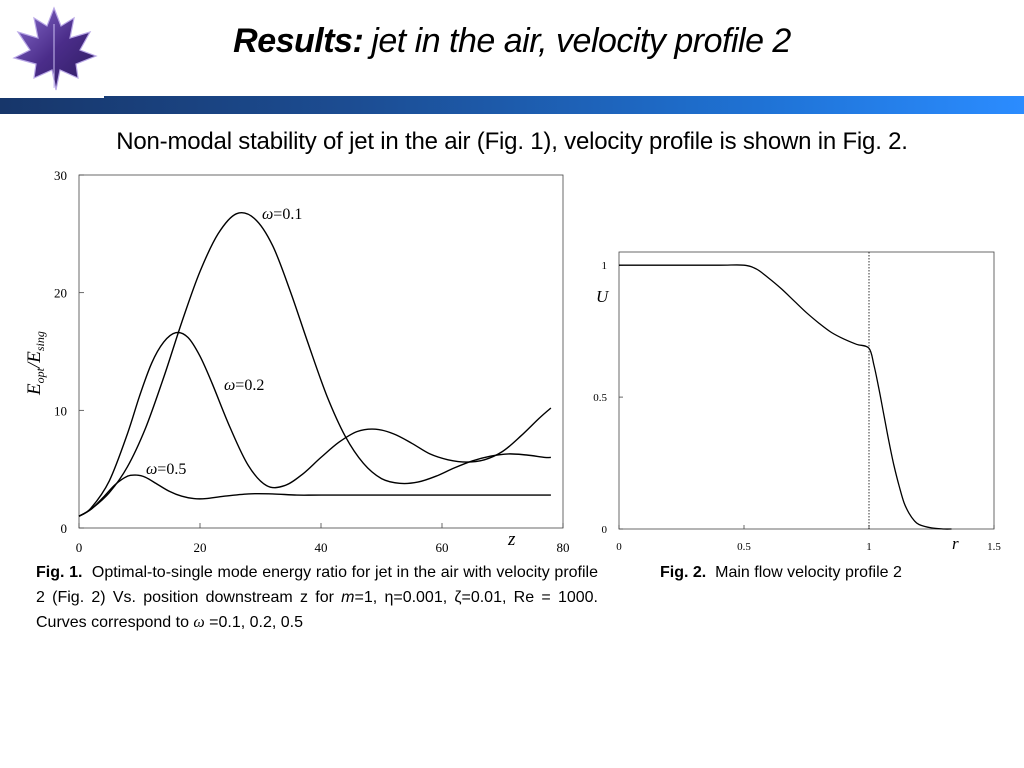  What do you see at coordinates (808, 572) in the screenshot?
I see `figure-2-caption-text: Main flow velocity profile 2` at bounding box center [808, 572].